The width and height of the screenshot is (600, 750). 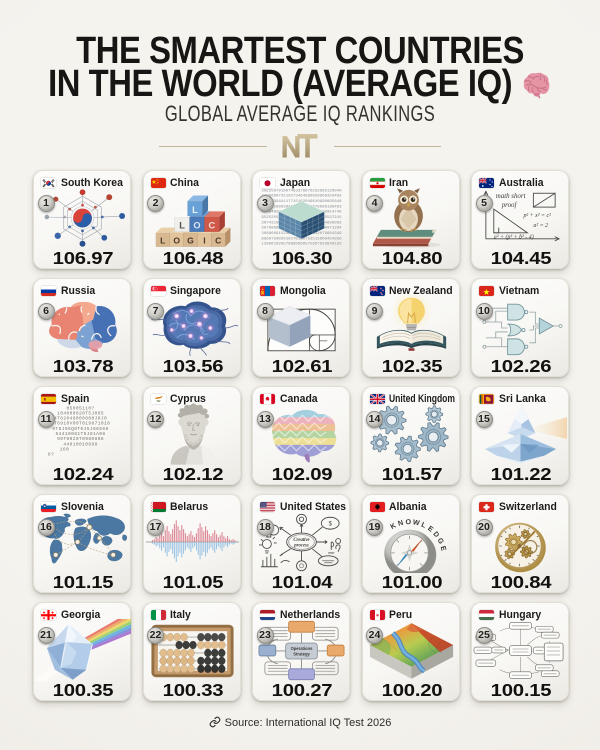 What do you see at coordinates (80, 419) in the screenshot?
I see `svg-text: 4T82048000800J0J0` at bounding box center [80, 419].